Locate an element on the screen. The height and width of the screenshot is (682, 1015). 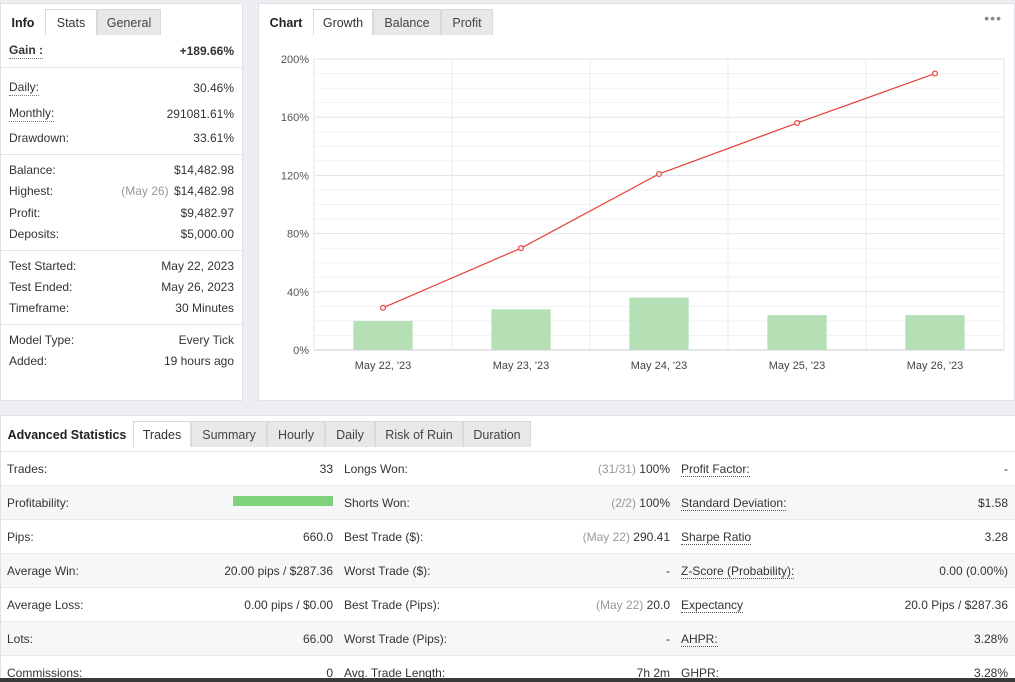
tab-general: General is located at coordinates (129, 22).